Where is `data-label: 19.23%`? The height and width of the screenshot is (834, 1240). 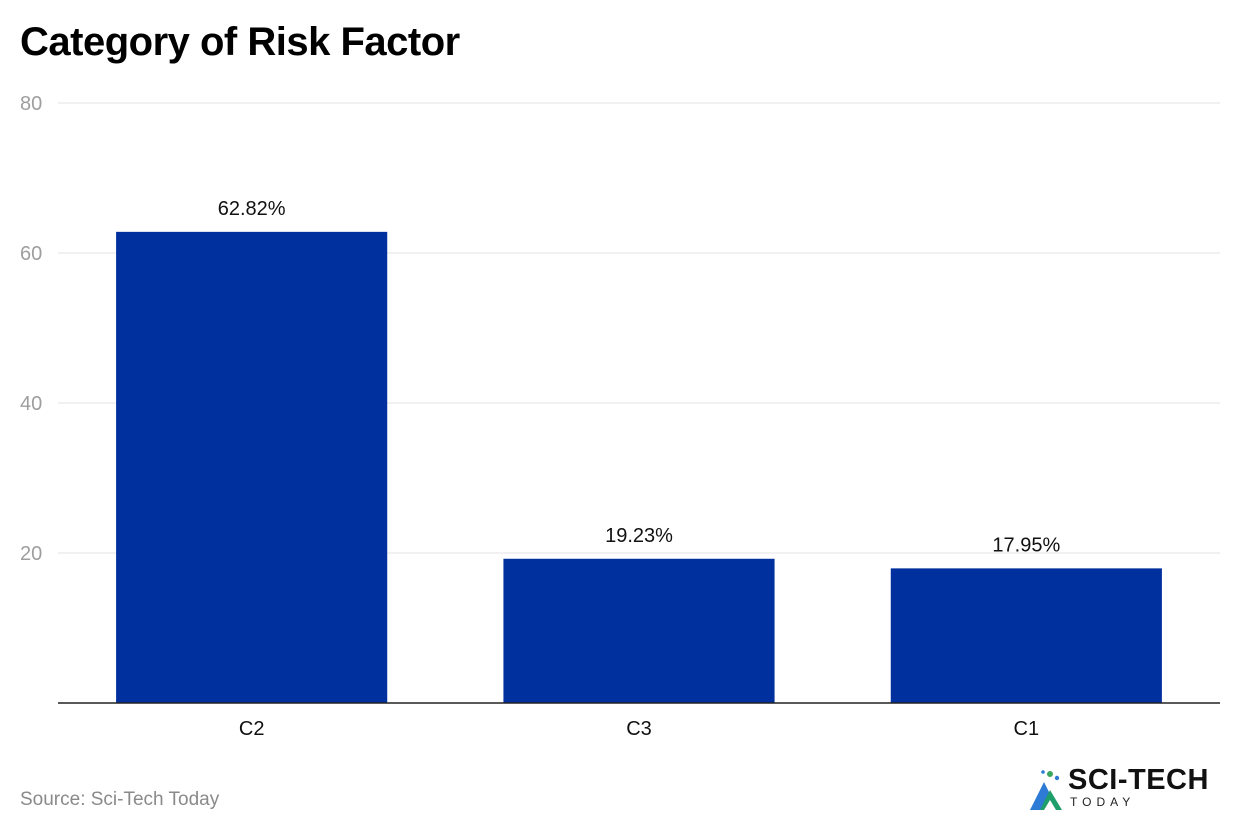 data-label: 19.23% is located at coordinates (639, 536).